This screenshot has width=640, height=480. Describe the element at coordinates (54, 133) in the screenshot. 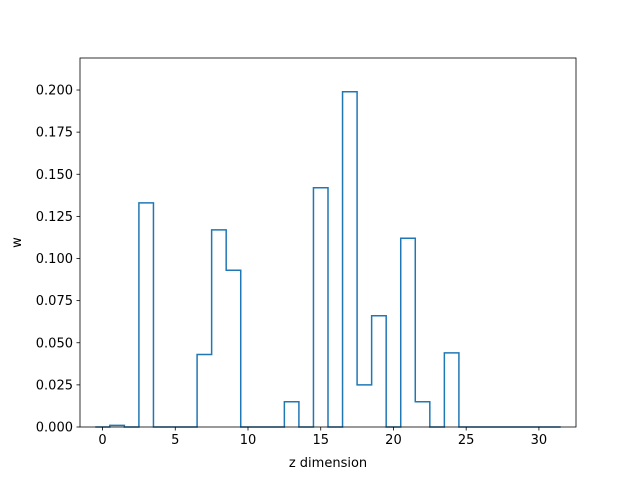

I see `y-tick-label: 0.175` at that location.